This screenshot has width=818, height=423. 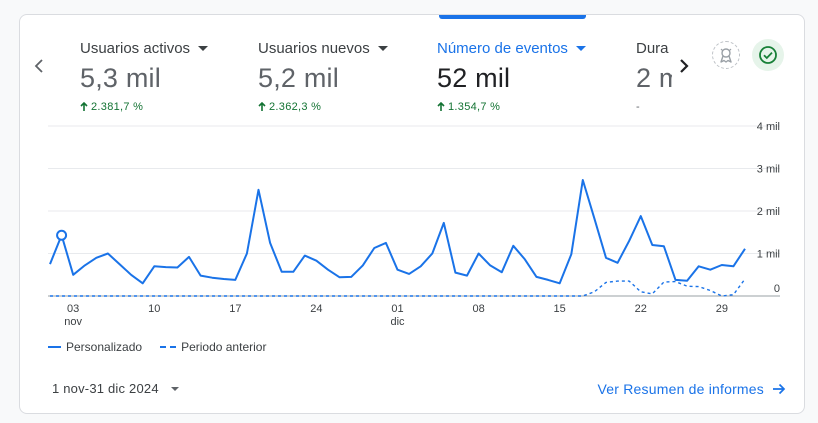 What do you see at coordinates (777, 289) in the screenshot?
I see `y-tick-label: 0` at bounding box center [777, 289].